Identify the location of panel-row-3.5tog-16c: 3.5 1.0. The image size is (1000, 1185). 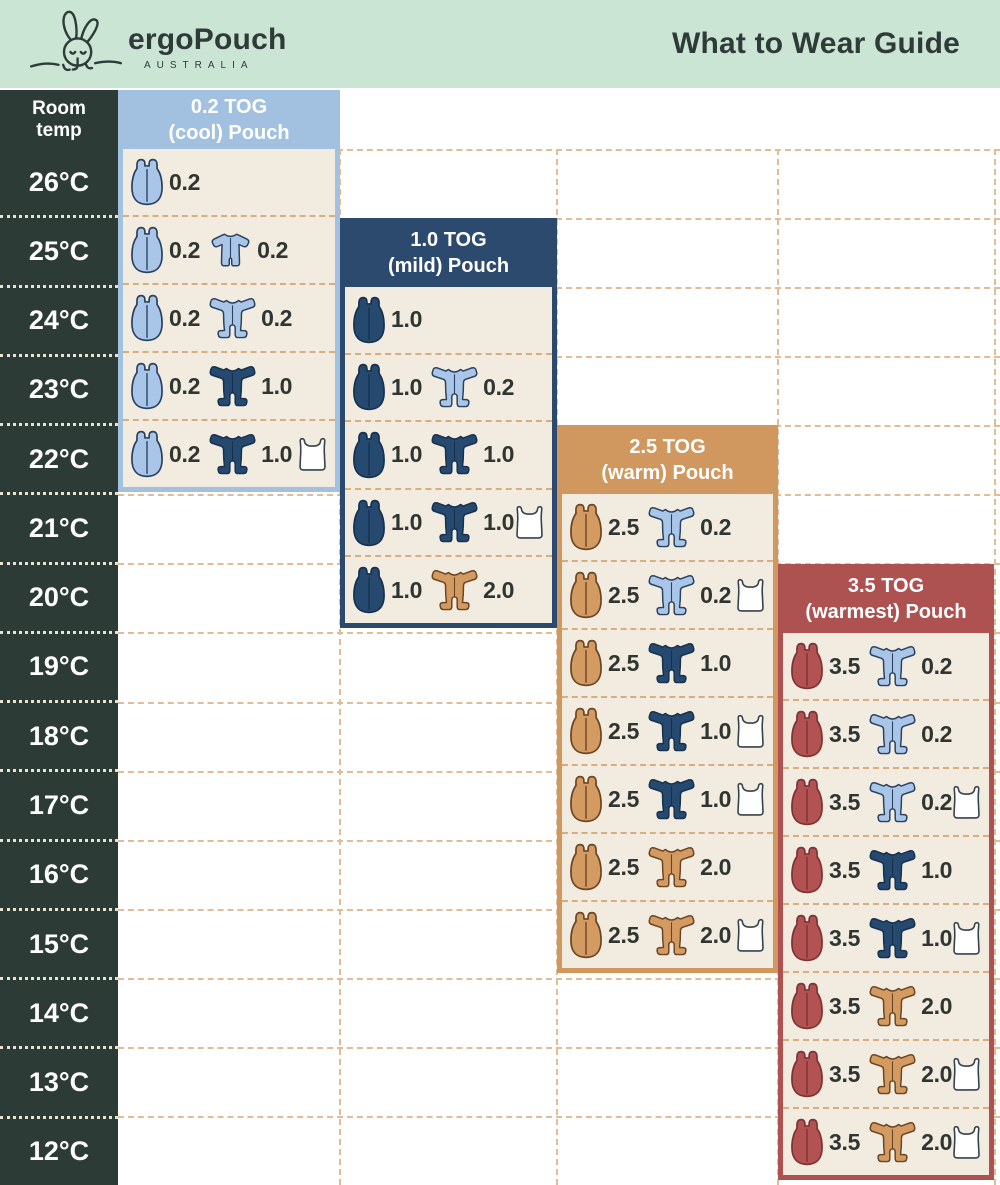
(886, 869).